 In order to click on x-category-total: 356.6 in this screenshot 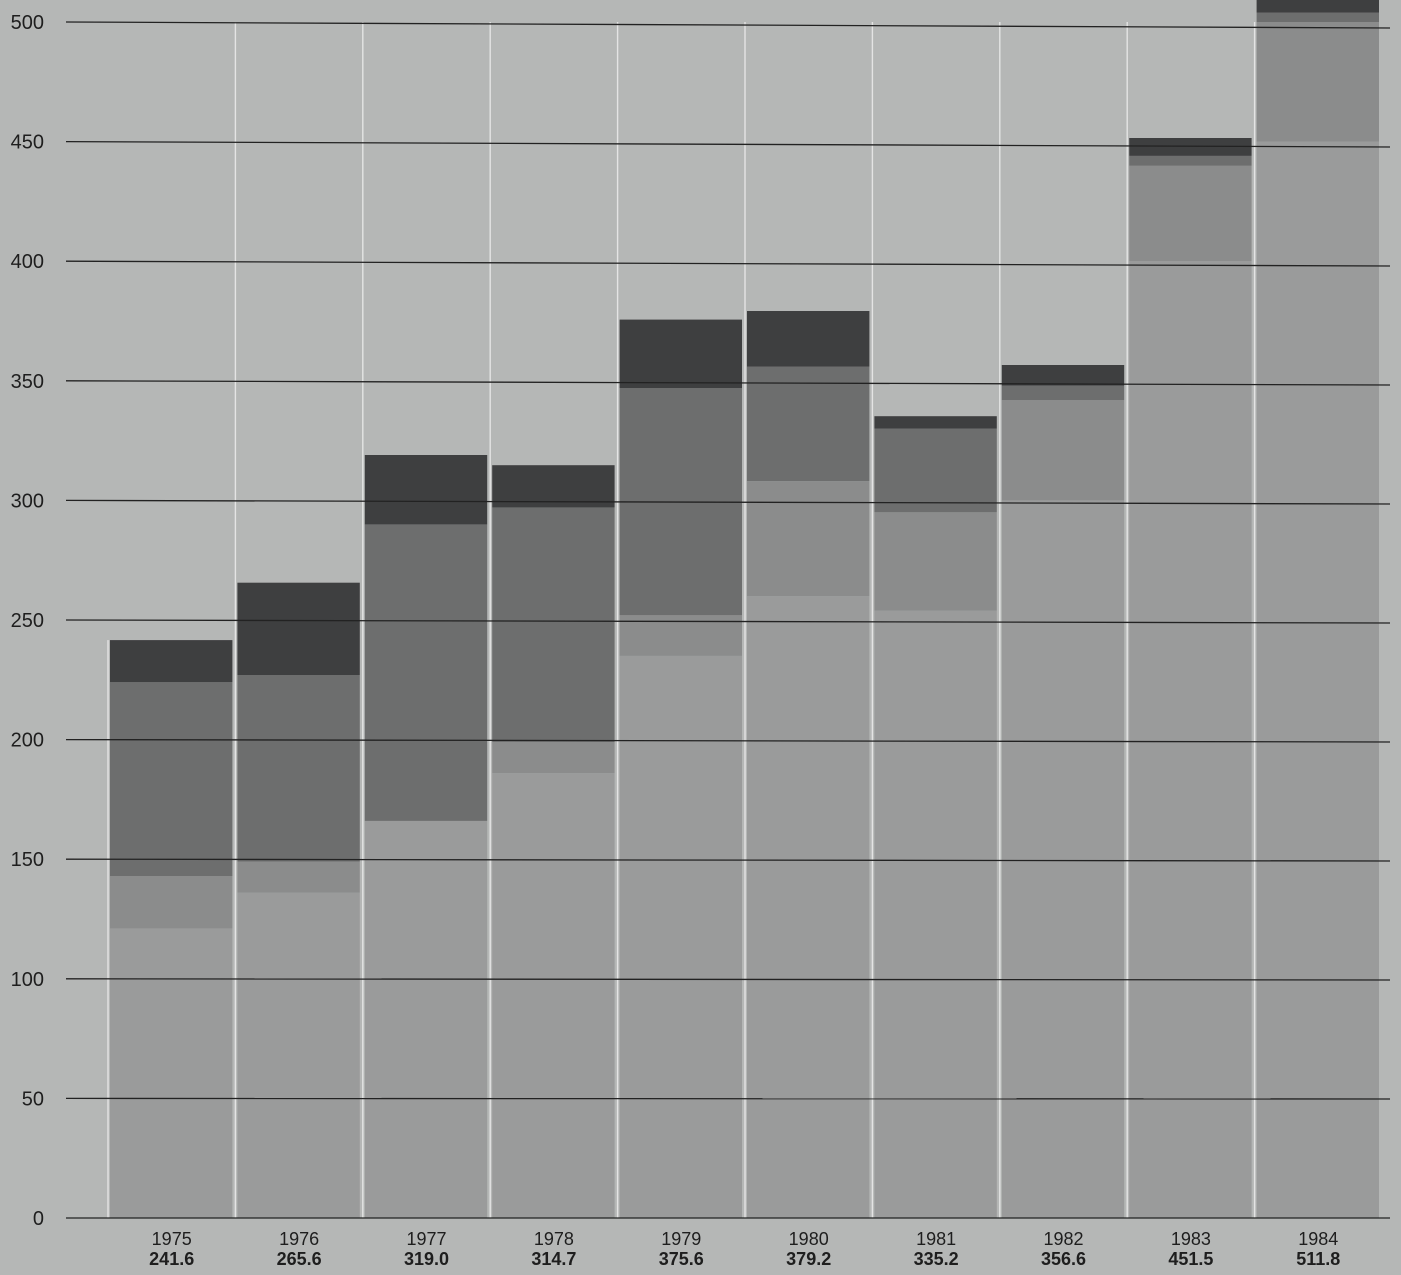, I will do `click(1063, 1259)`.